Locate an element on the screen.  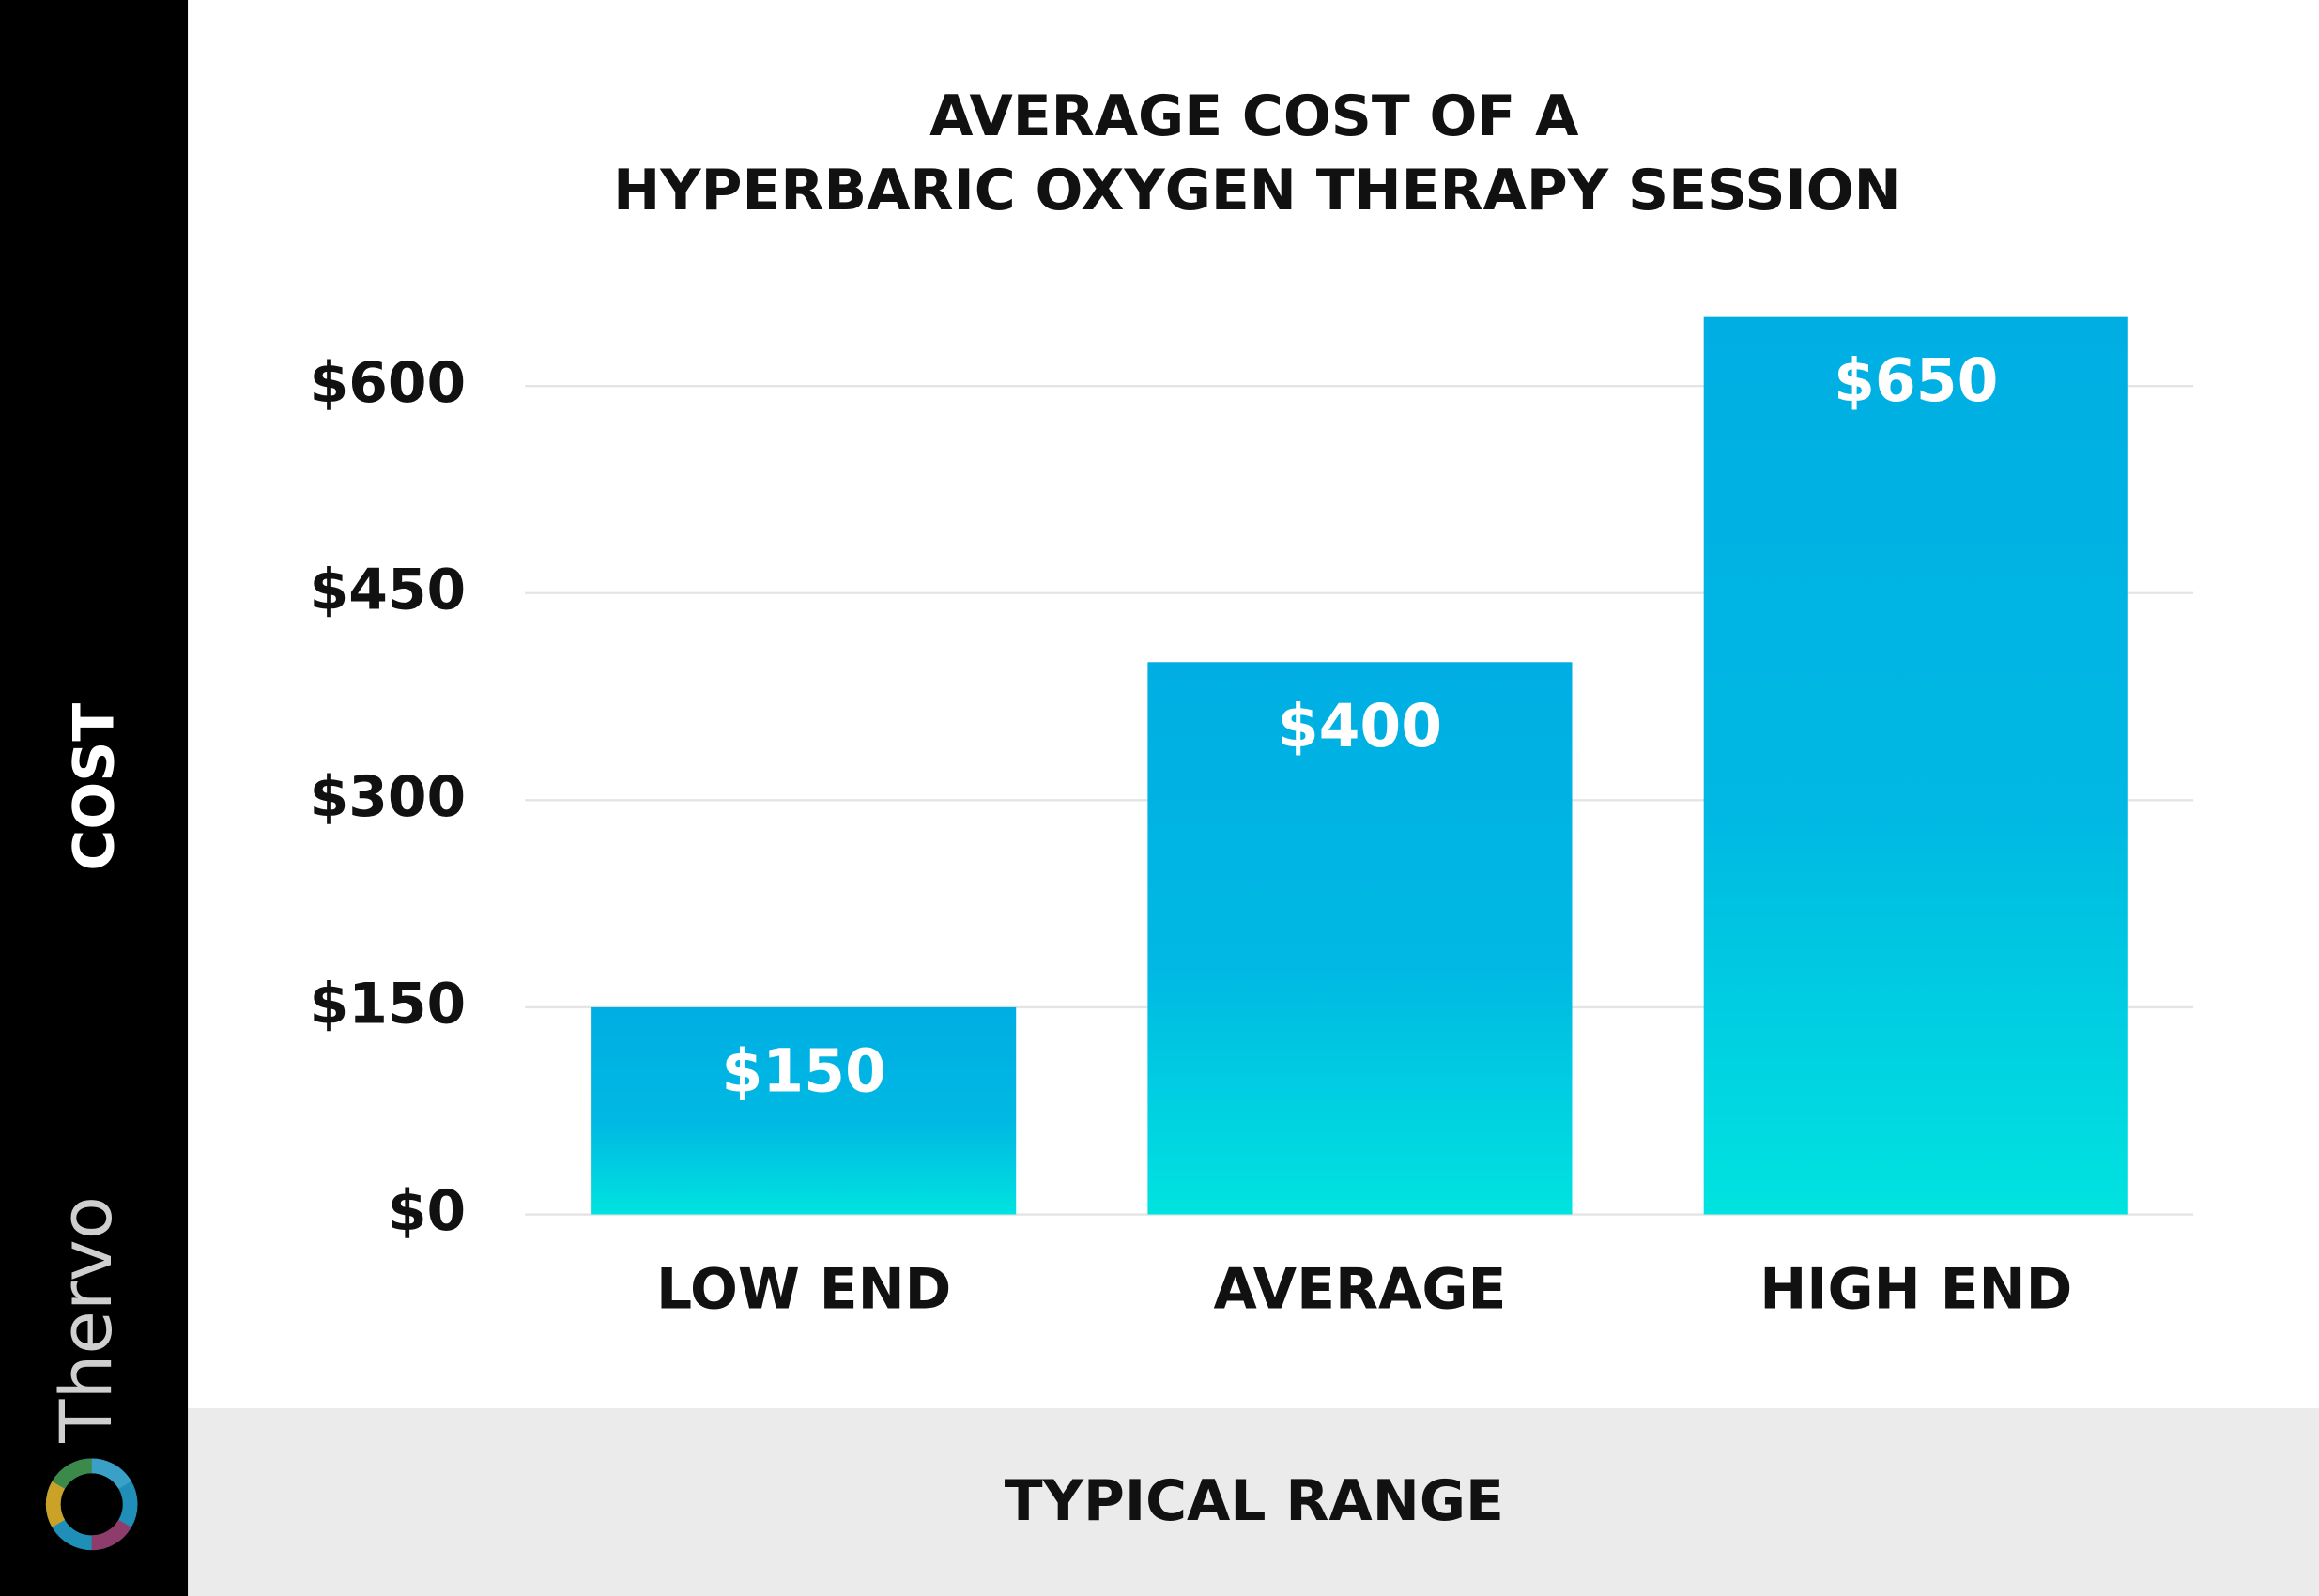
y-tick-label: $600 is located at coordinates (388, 383).